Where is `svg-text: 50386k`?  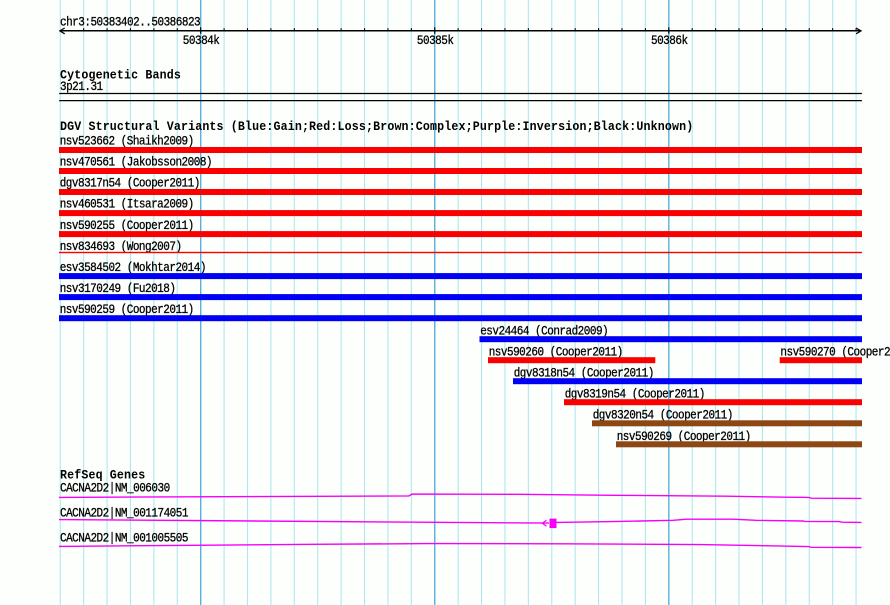
svg-text: 50386k is located at coordinates (669, 40).